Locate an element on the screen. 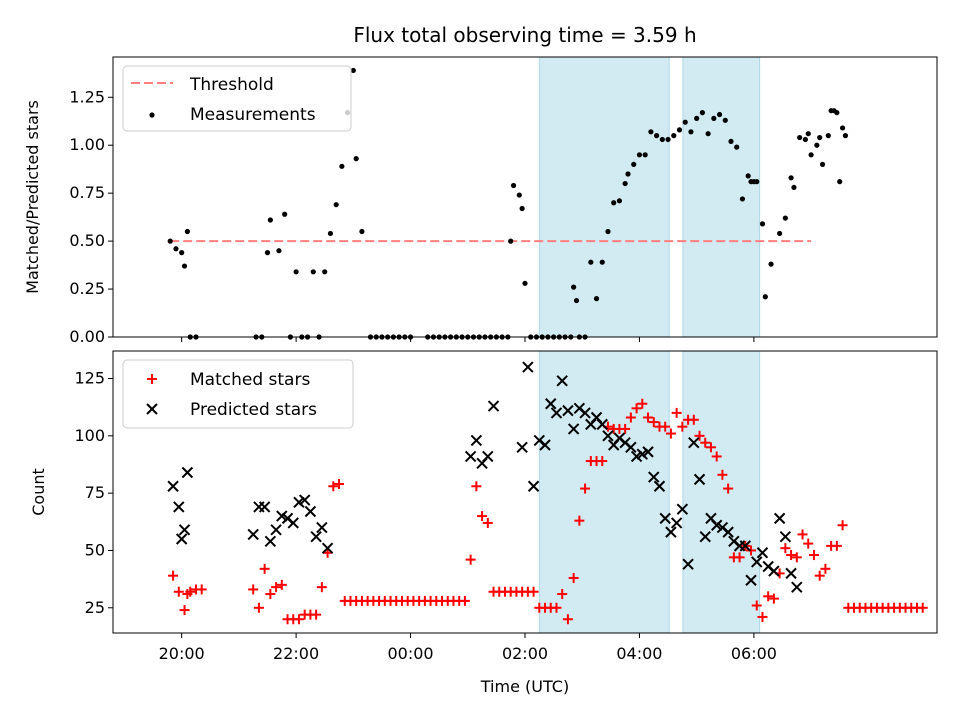  legend-top: Threshold Measurements is located at coordinates (237, 98).